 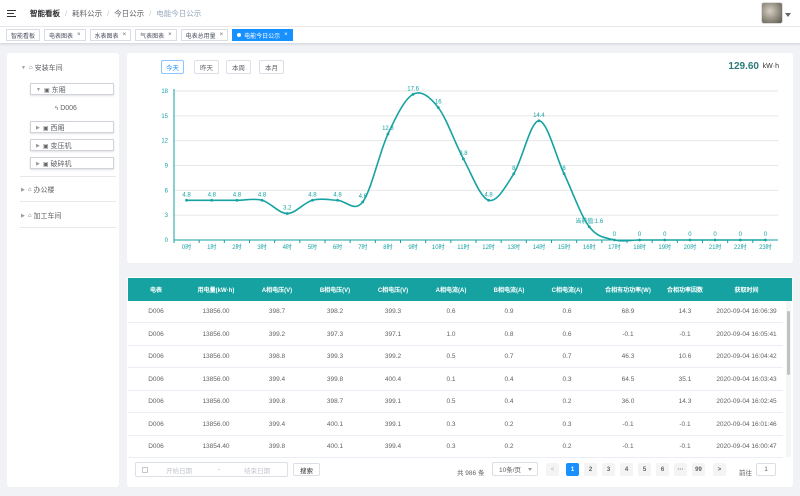 What do you see at coordinates (626, 469) in the screenshot?
I see `page-button: 4` at bounding box center [626, 469].